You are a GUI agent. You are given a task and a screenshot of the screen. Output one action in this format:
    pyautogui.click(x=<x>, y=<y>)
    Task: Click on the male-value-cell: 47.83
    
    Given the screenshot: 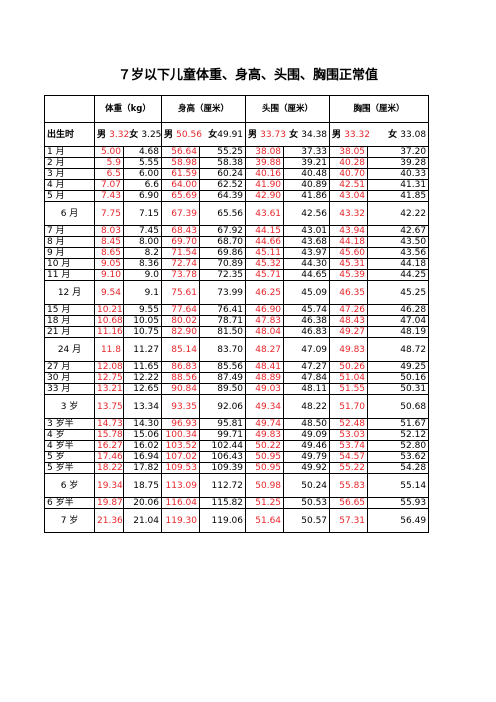 What is the action you would take?
    pyautogui.click(x=265, y=321)
    